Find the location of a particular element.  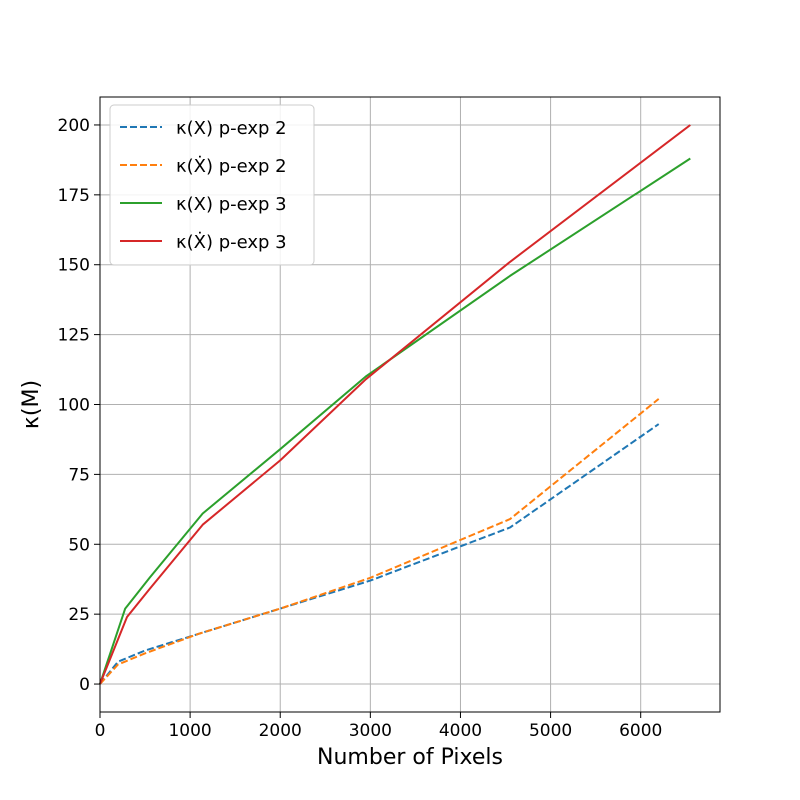

x-tick-label: 1000 is located at coordinates (189, 731).